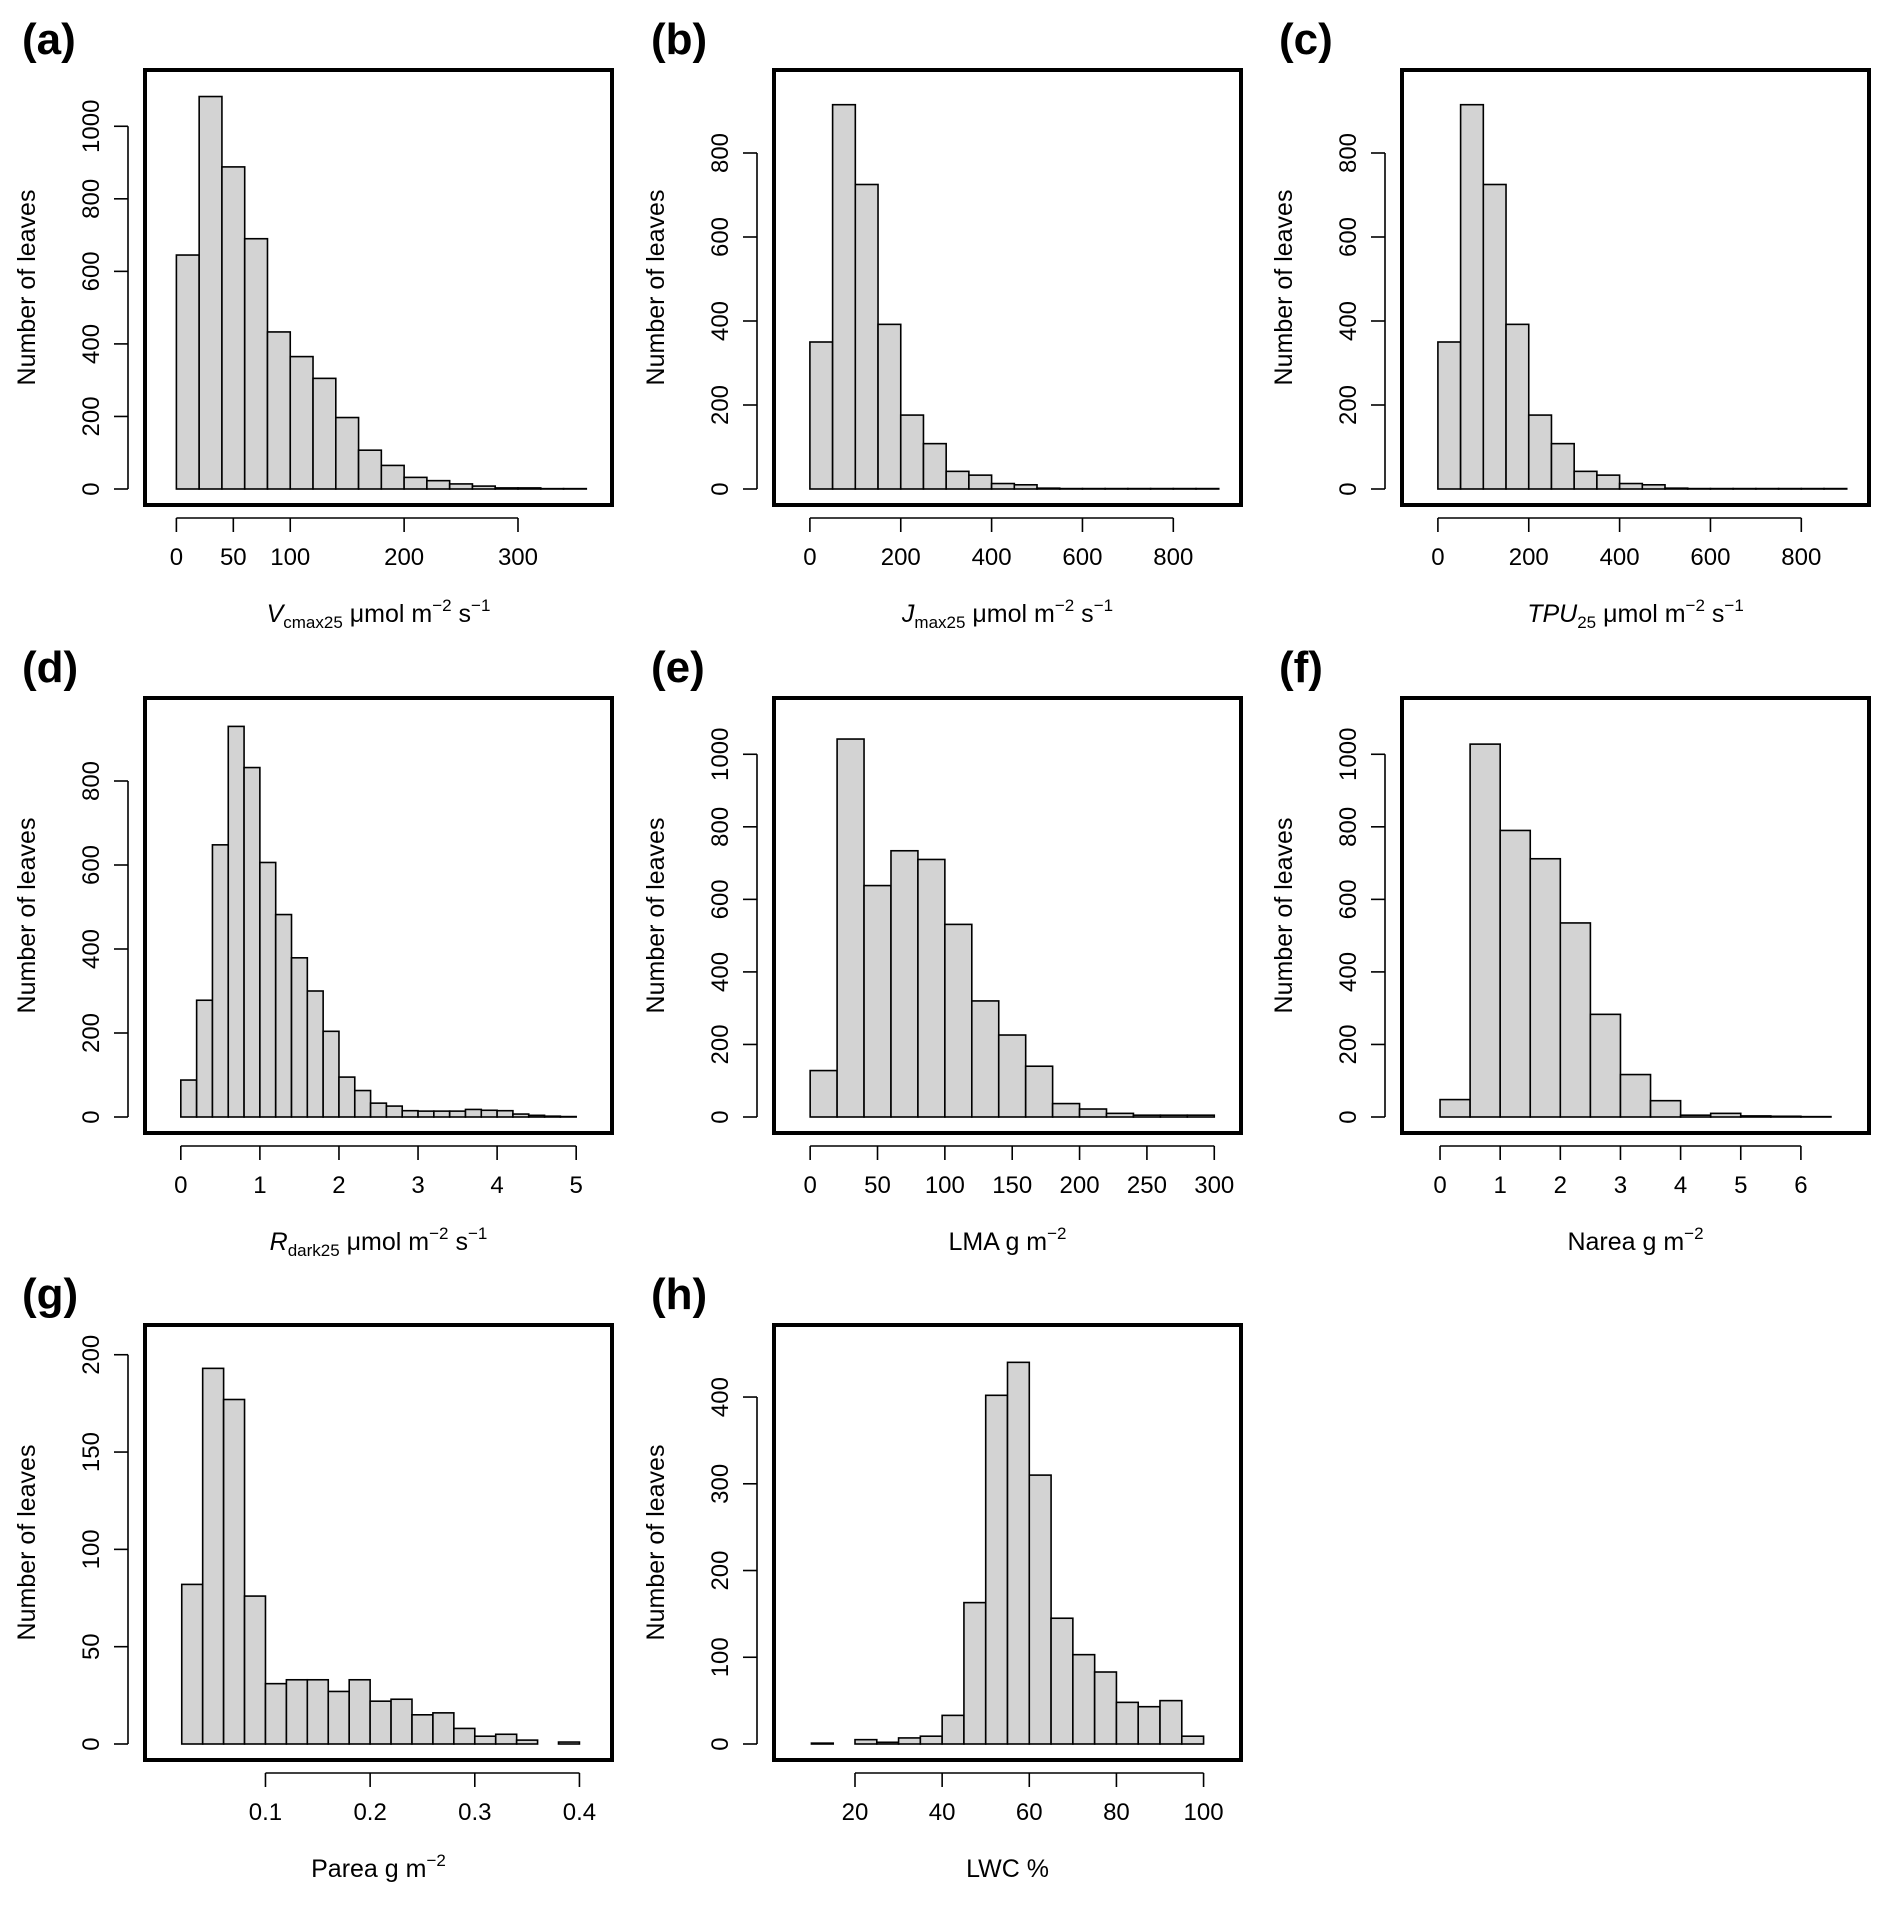  Describe the element at coordinates (422, 1799) in the screenshot. I see `x-axis: 0.1 0.2 0.3 0.4` at that location.